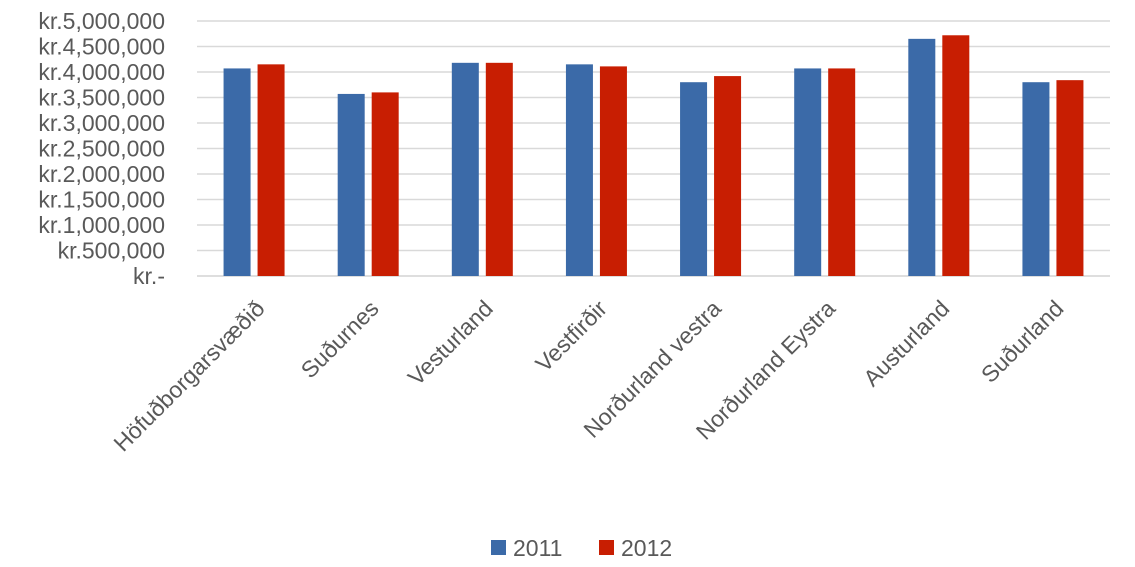 This screenshot has height=567, width=1135. Describe the element at coordinates (450, 342) in the screenshot. I see `x-tick-label: Vesturland` at that location.